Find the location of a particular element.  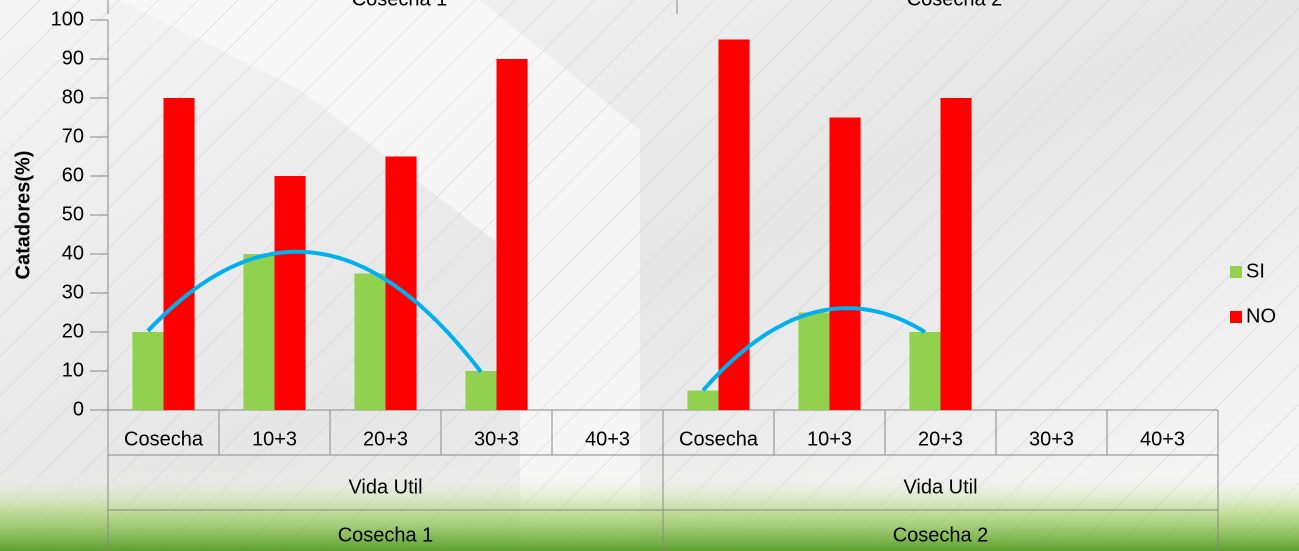

y-tick-label: 90 is located at coordinates (73, 58).